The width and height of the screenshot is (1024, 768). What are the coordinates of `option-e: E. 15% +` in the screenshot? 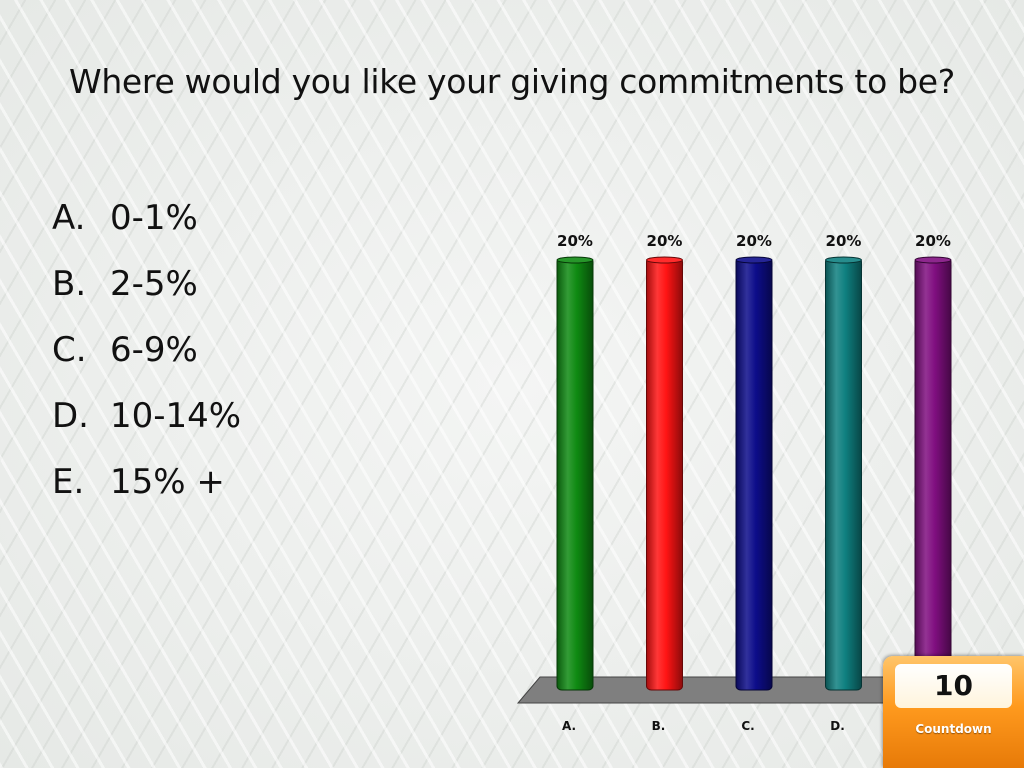 It's located at (146, 493).